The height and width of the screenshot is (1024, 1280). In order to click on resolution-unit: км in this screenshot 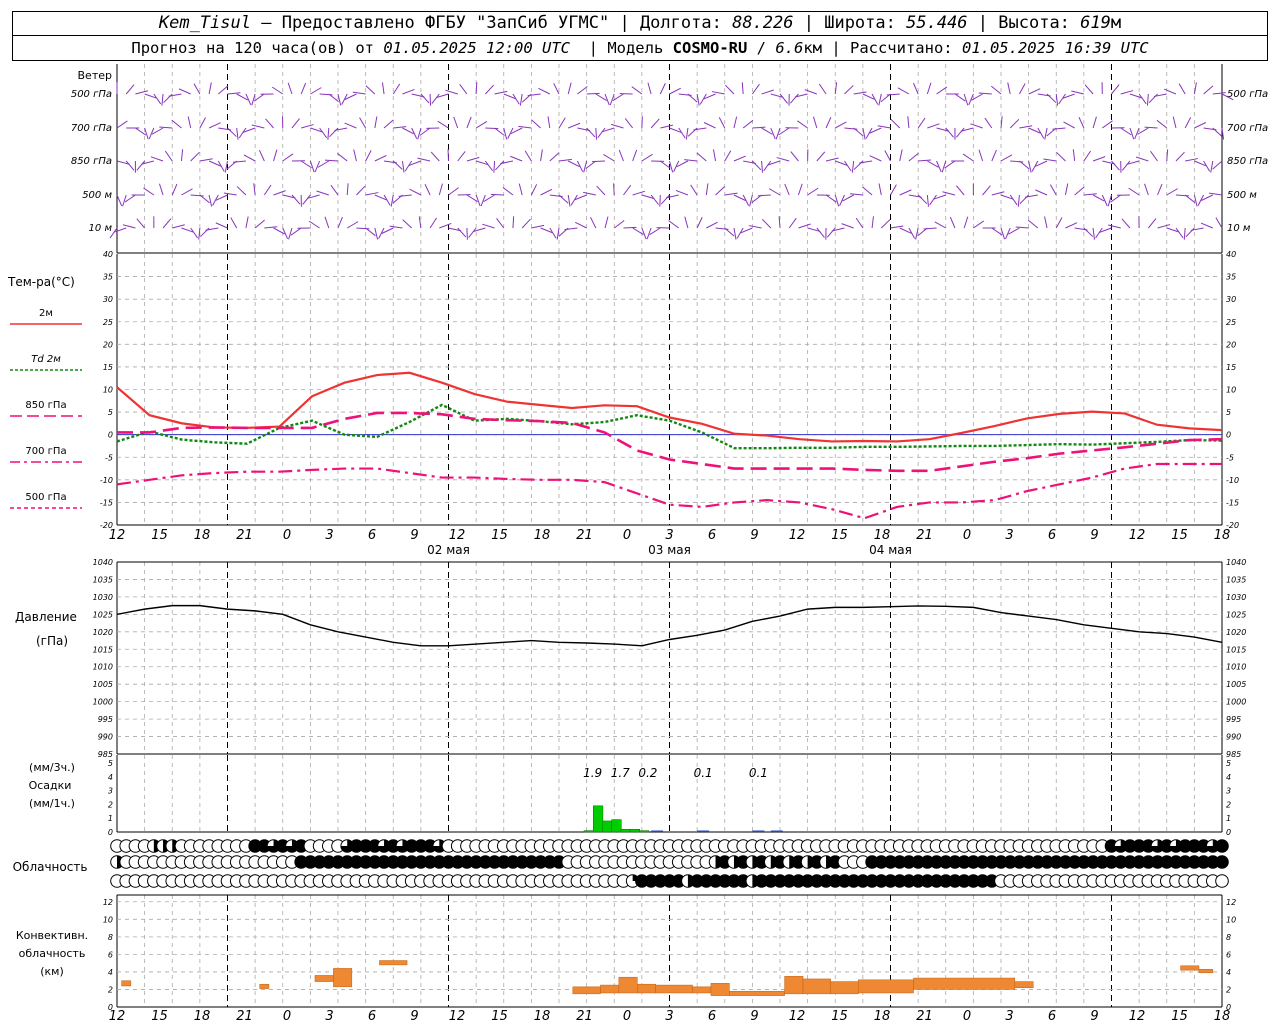, I will do `click(812, 48)`.